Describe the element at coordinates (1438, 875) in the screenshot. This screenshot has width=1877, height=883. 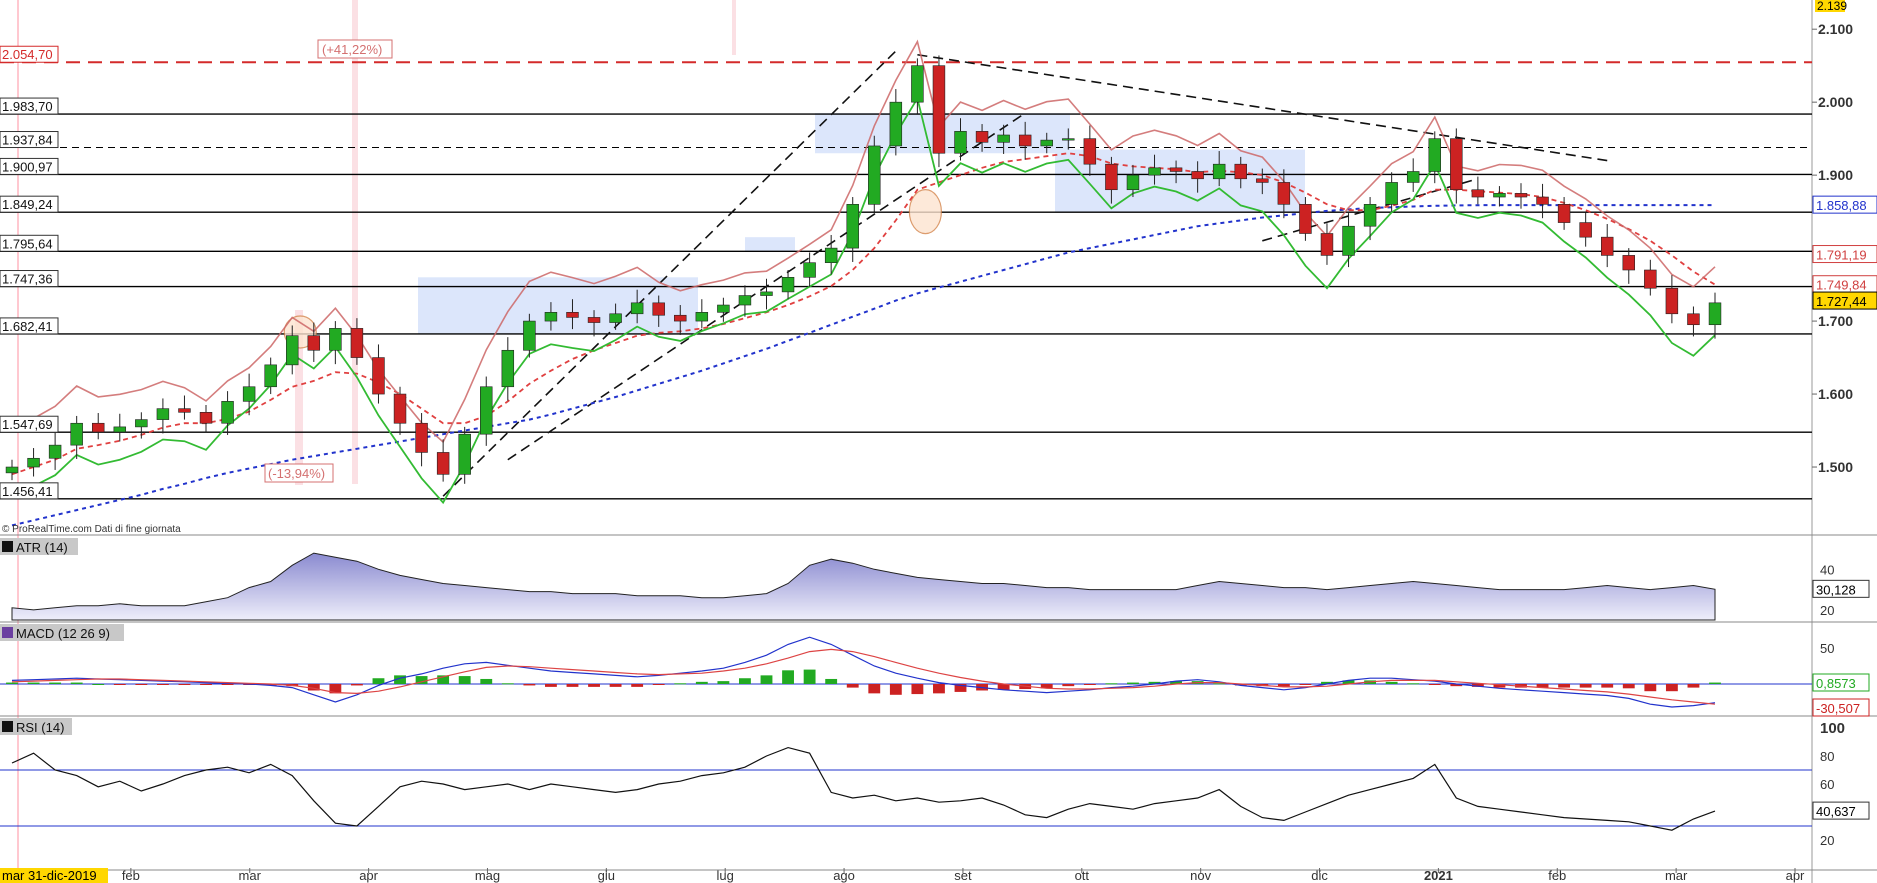
I see `time-label: 2021` at that location.